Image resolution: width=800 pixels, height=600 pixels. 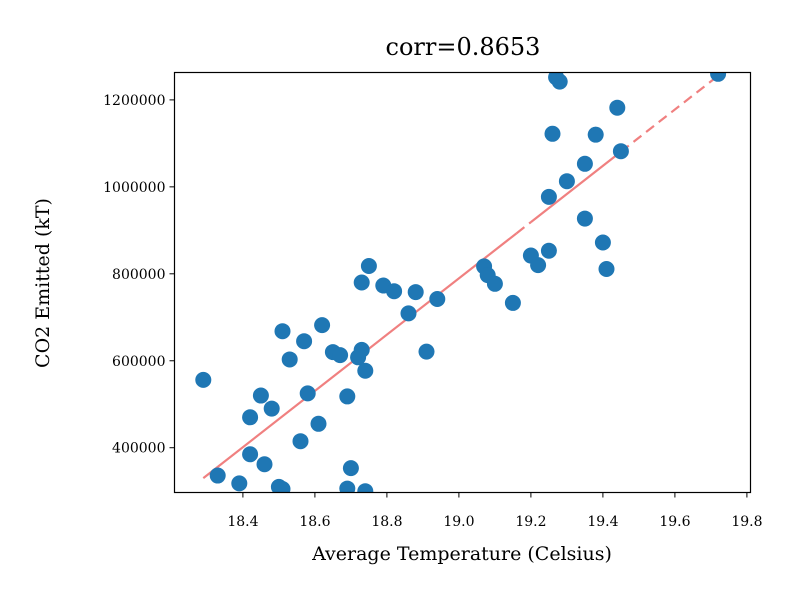 What do you see at coordinates (463, 47) in the screenshot?
I see `chart-title: corr=0.8653` at bounding box center [463, 47].